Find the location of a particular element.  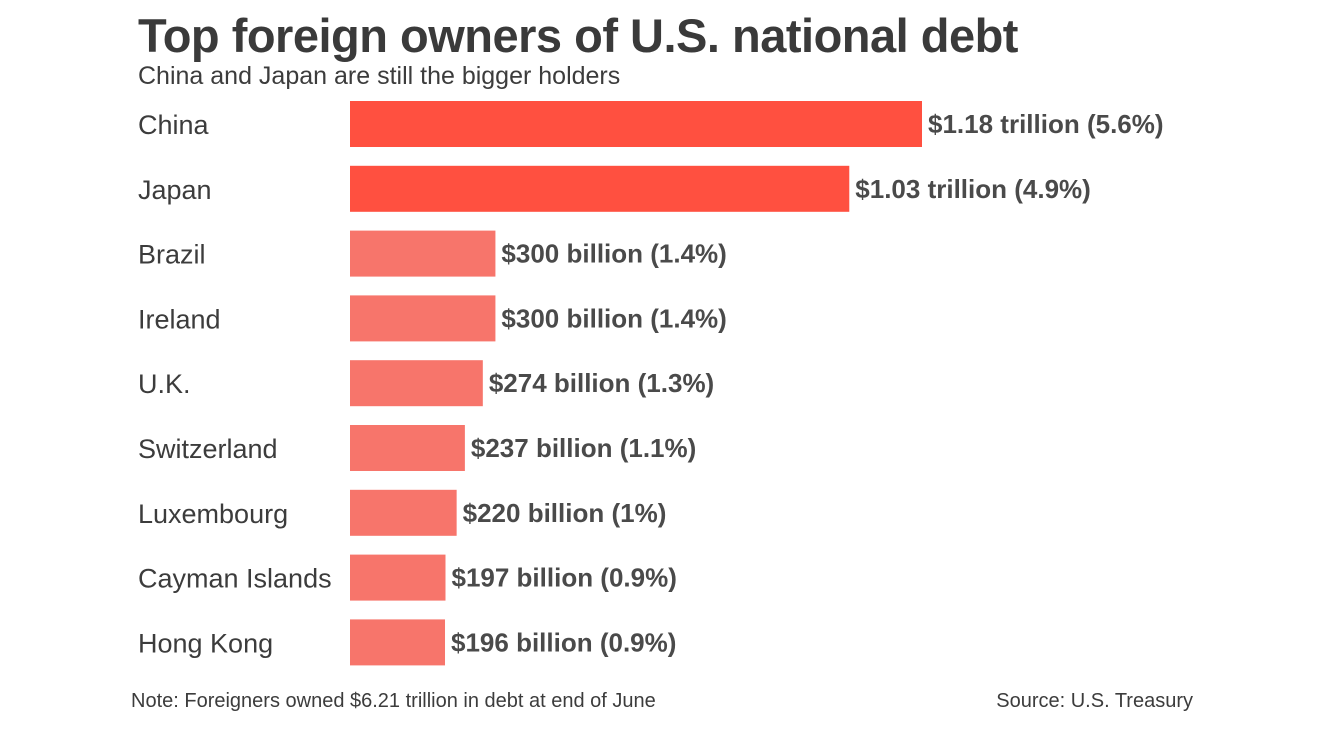

category-label: U.K. is located at coordinates (164, 384).